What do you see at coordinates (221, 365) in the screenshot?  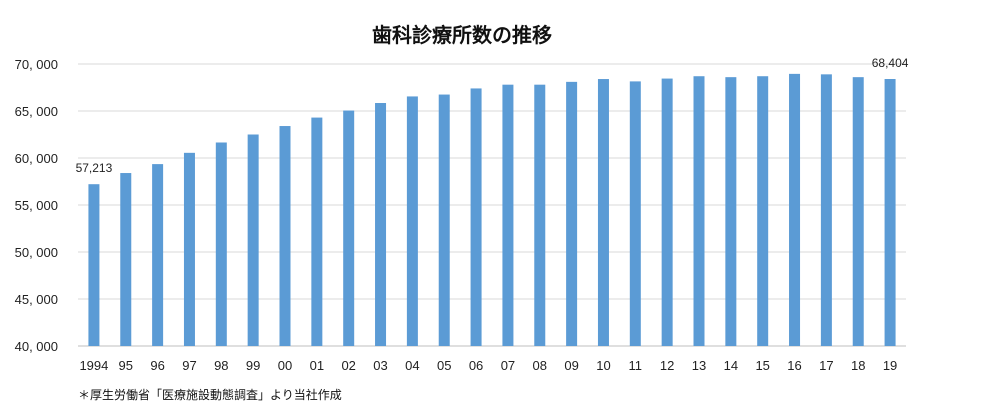 I see `x-tick-label: 98` at bounding box center [221, 365].